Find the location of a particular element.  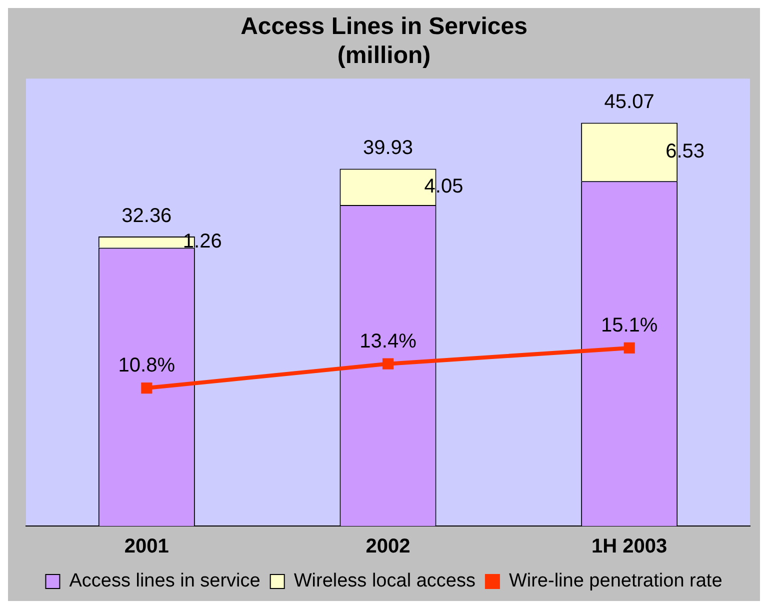

total-label: 32.36 is located at coordinates (147, 215).